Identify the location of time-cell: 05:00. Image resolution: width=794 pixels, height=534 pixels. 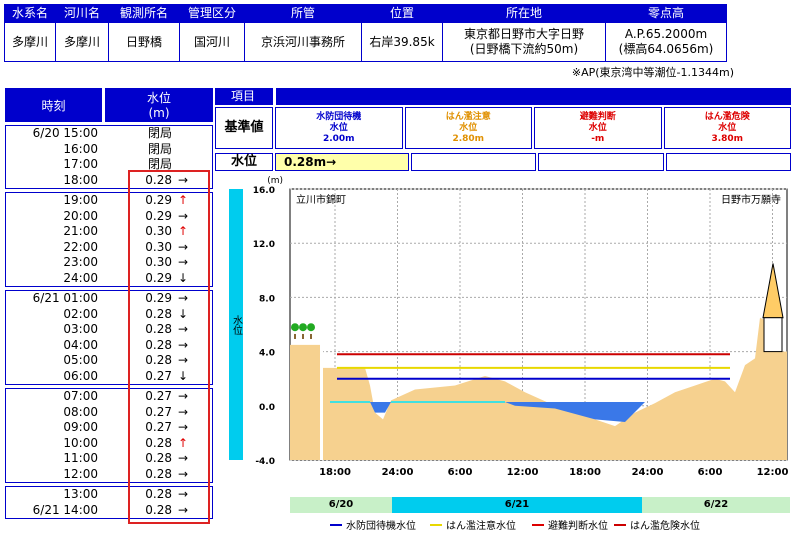
(80, 360).